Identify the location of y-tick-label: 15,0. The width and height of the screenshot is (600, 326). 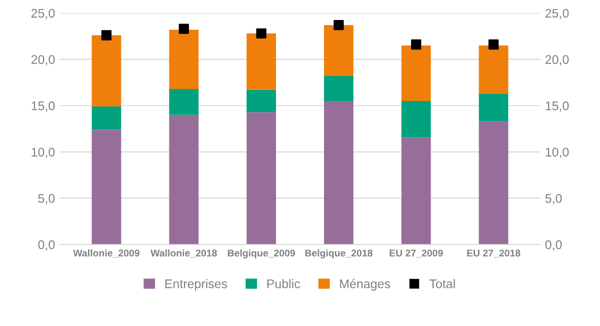
(43, 106).